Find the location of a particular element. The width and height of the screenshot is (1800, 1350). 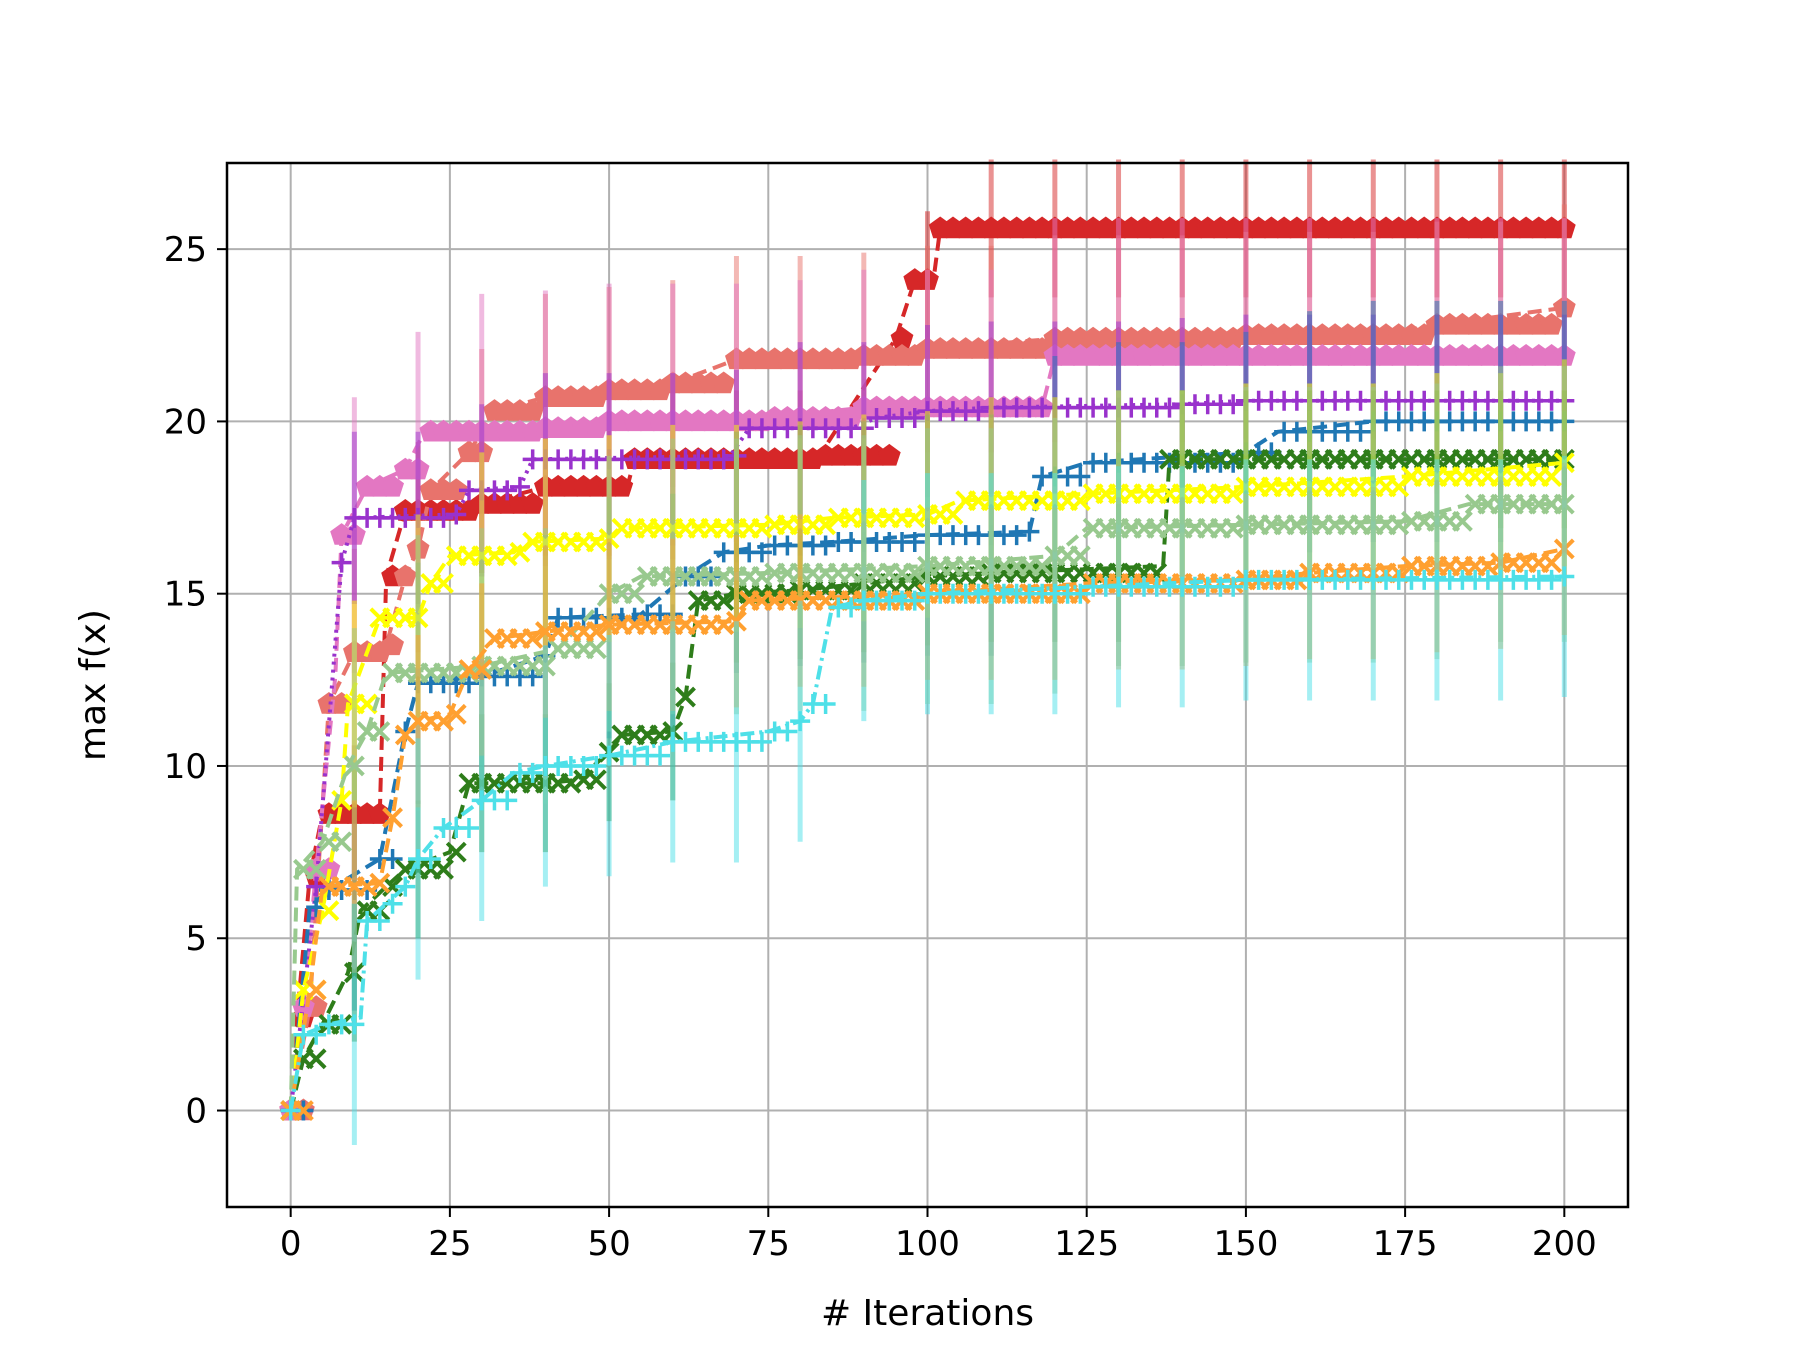

y-tick-label: 15 is located at coordinates (185, 595).